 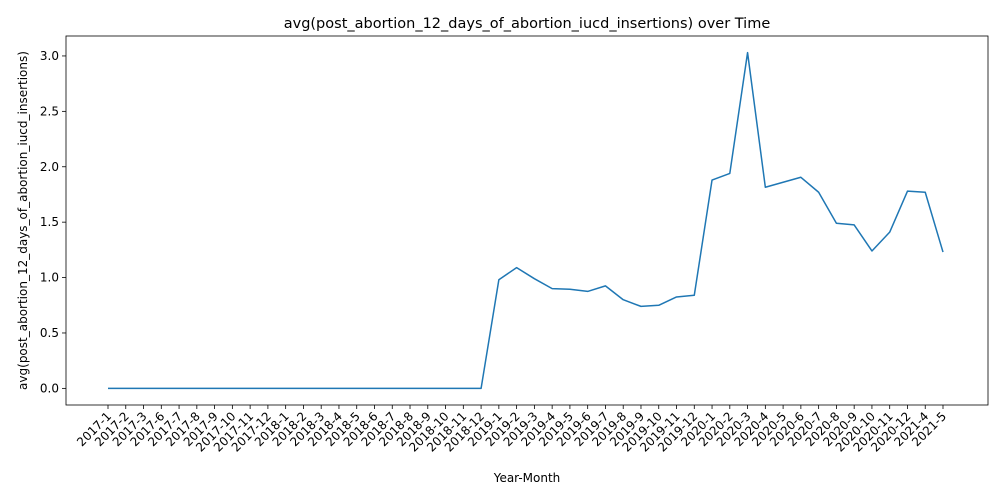 I want to click on y-tick-label: 2.0, so click(x=49, y=167).